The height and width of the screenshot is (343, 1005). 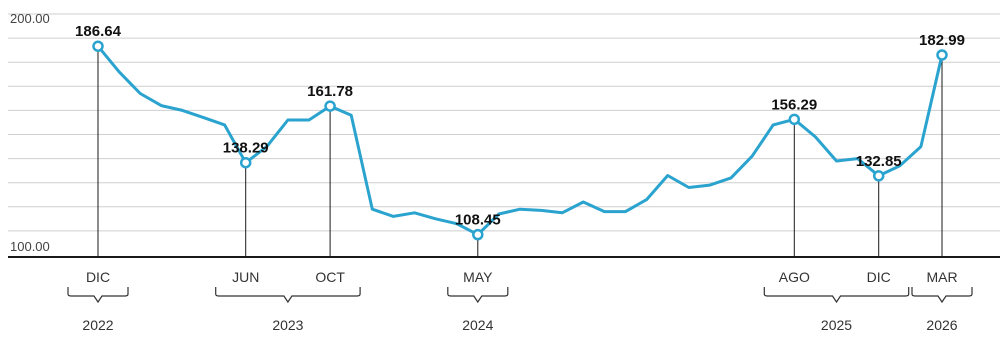 I want to click on year-label: 2025, so click(x=836, y=325).